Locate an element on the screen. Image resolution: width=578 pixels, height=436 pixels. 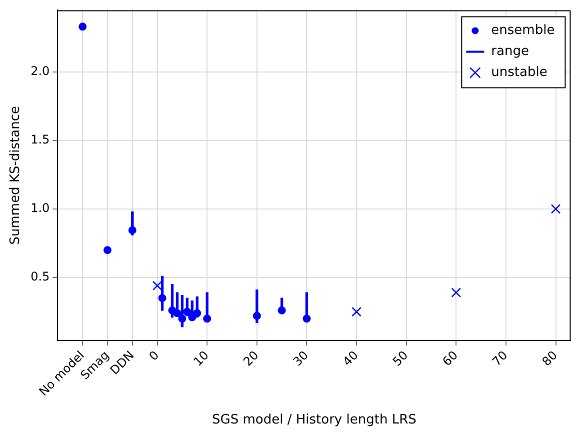
y-axis-title: Summed KS-distance is located at coordinates (16, 175).